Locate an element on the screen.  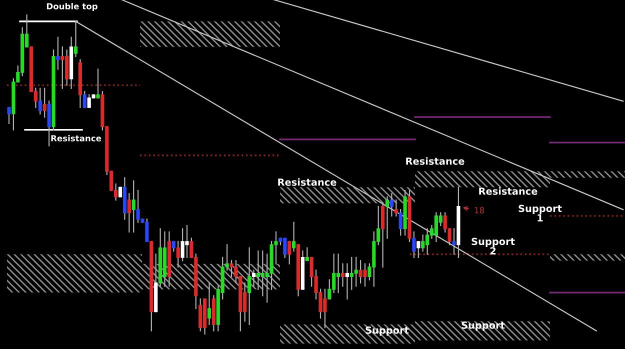
ref-line-label: Resistance is located at coordinates (76, 138).